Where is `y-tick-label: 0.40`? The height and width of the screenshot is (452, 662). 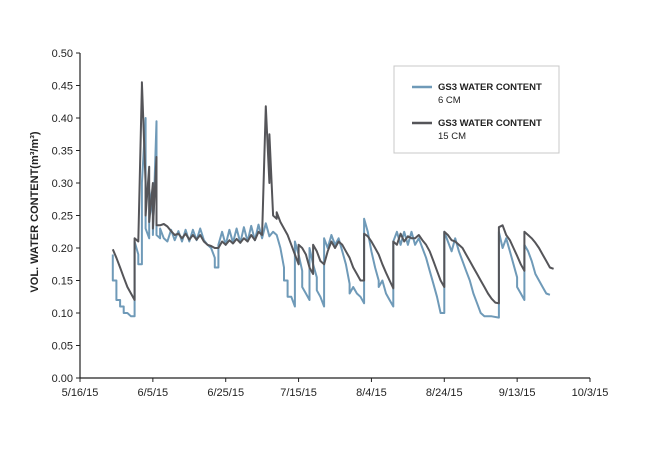
y-tick-label: 0.40 is located at coordinates (62, 119).